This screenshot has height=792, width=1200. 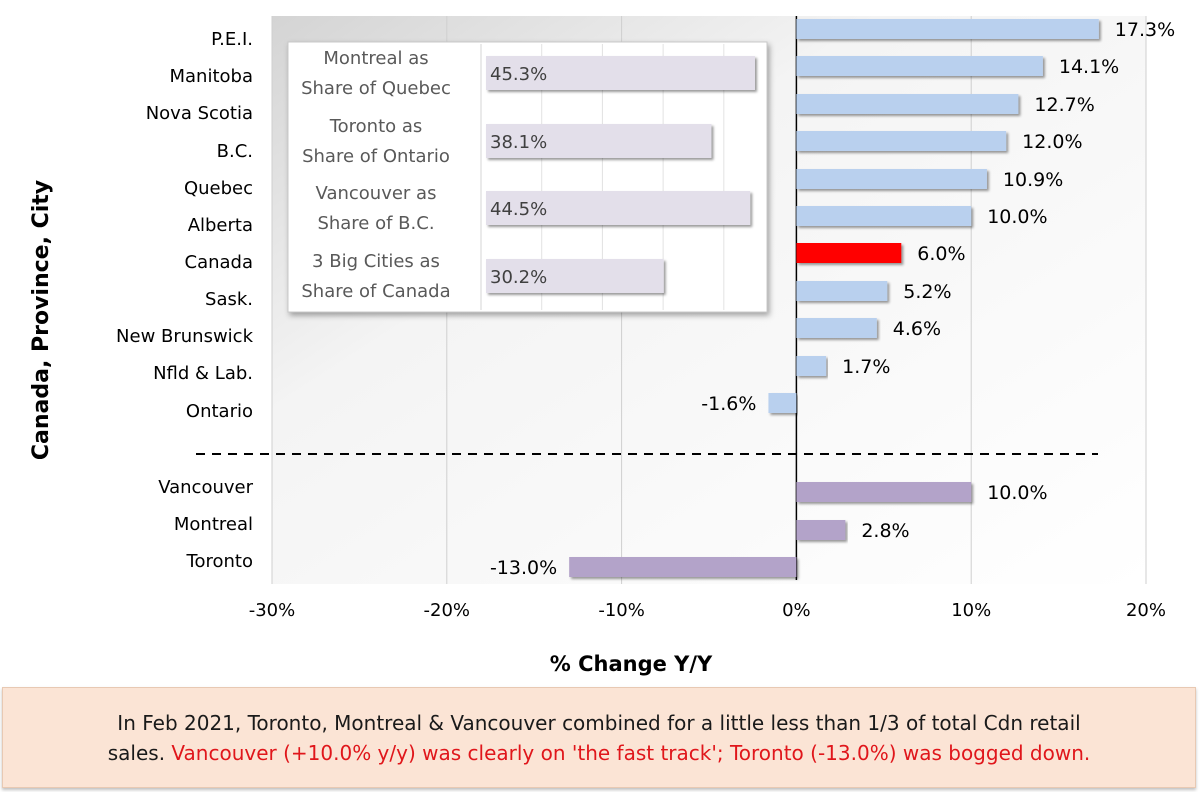 What do you see at coordinates (518, 74) in the screenshot?
I see `inset-bar-value-label: 45.3%` at bounding box center [518, 74].